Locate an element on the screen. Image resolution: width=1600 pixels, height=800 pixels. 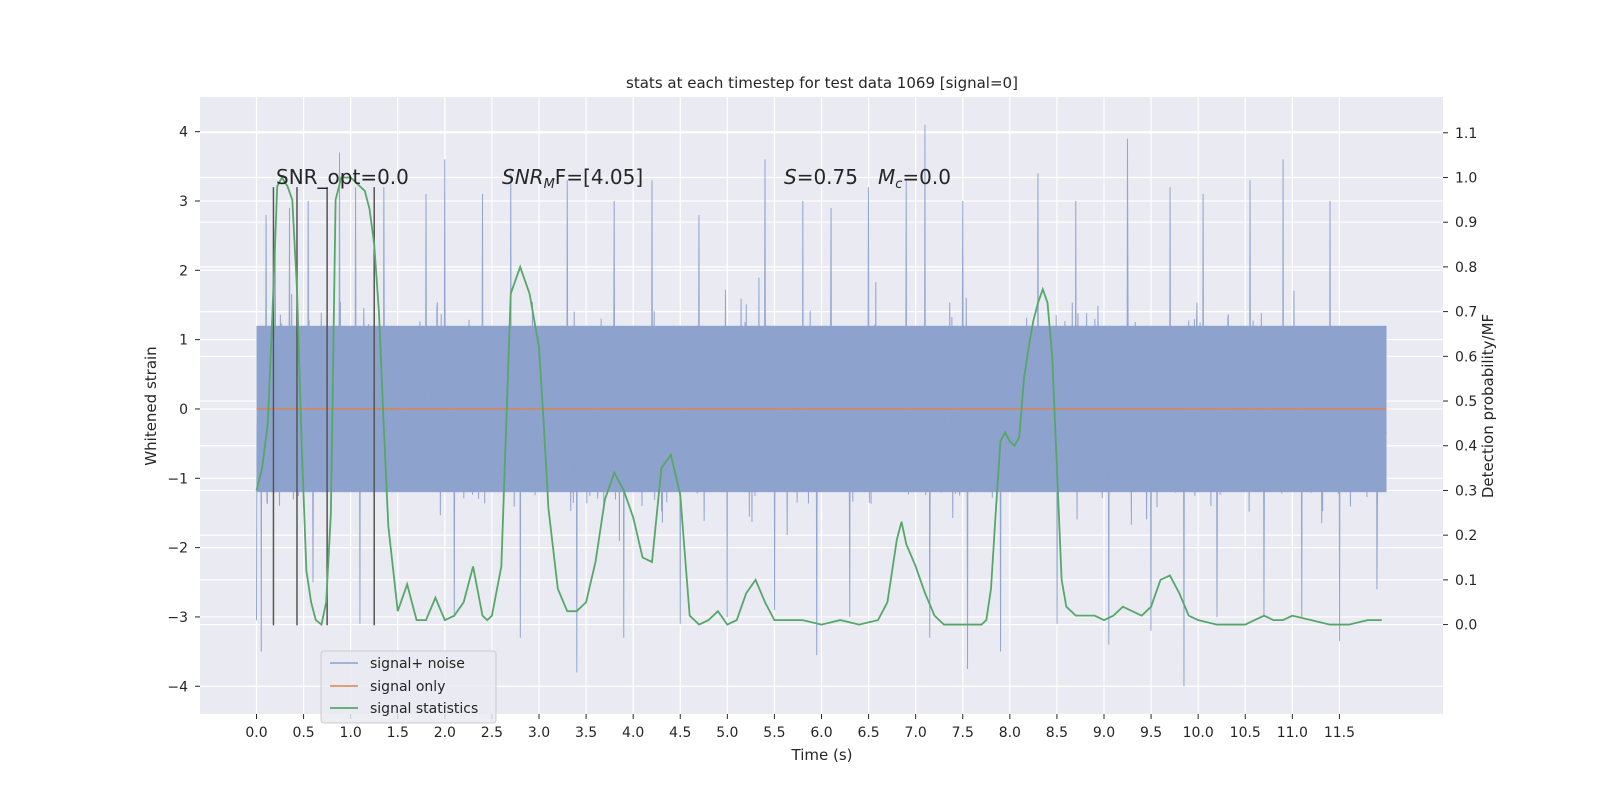
x-tick-label-9: 4.5 is located at coordinates (680, 733).